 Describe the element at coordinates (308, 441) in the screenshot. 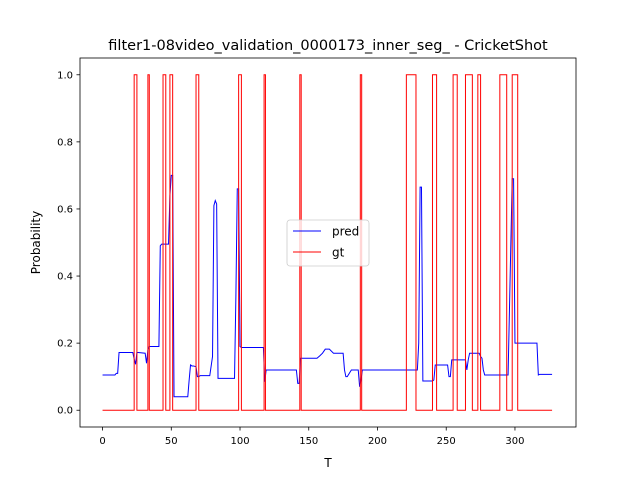

I see `x-tick-label: 150` at that location.